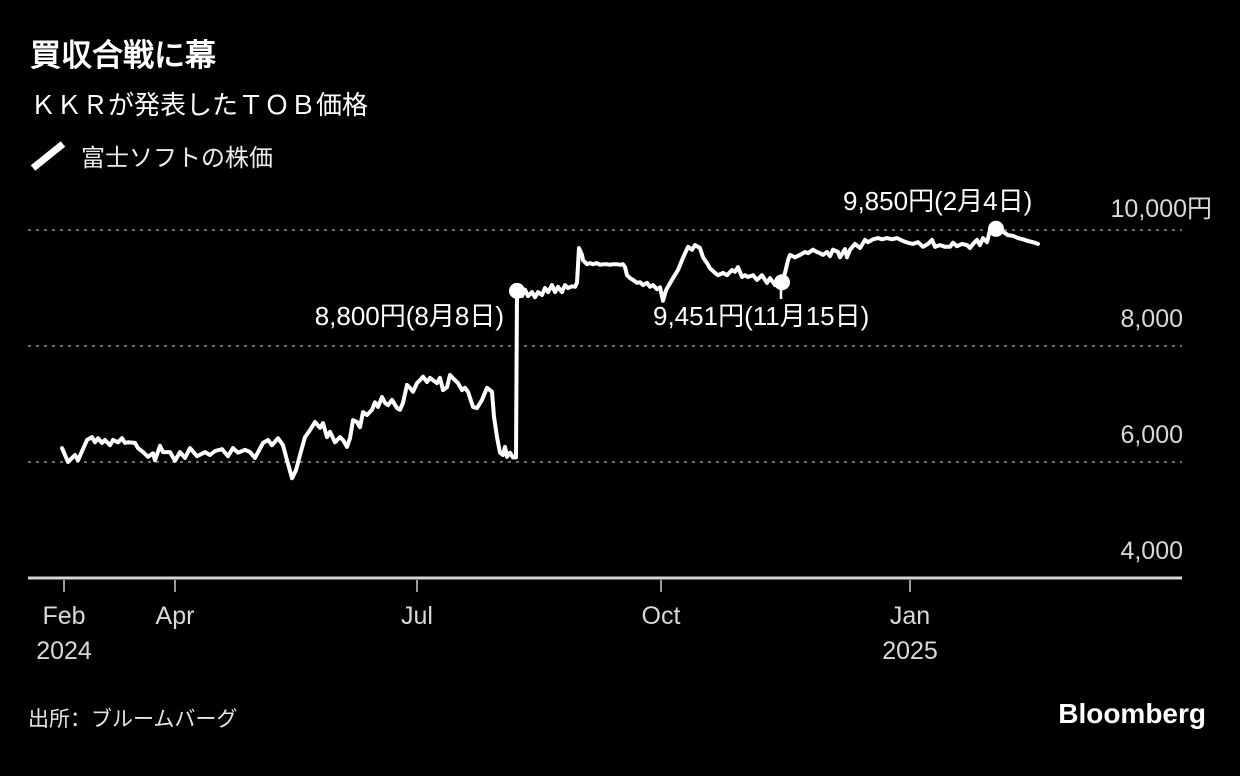 The width and height of the screenshot is (1240, 776). Describe the element at coordinates (1151, 319) in the screenshot. I see `y-axis-label: 8,000` at that location.